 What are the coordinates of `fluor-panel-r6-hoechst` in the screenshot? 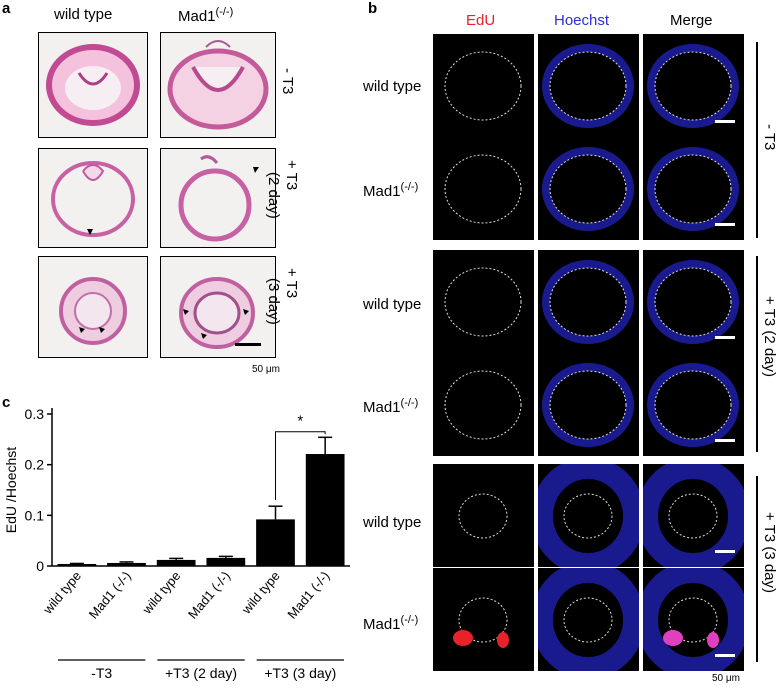 It's located at (588, 619).